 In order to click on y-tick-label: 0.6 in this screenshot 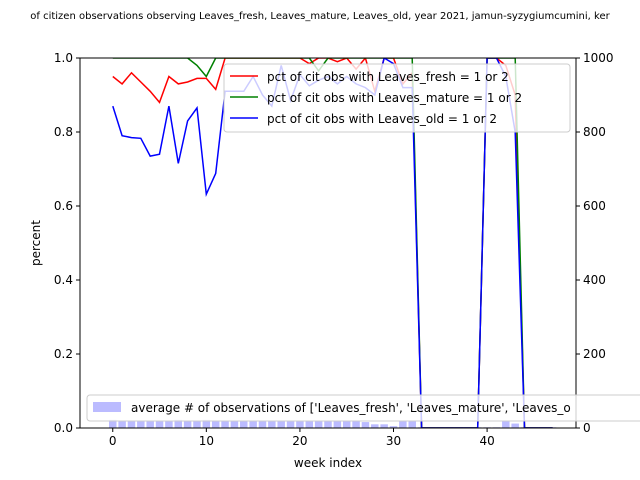, I will do `click(63, 206)`.